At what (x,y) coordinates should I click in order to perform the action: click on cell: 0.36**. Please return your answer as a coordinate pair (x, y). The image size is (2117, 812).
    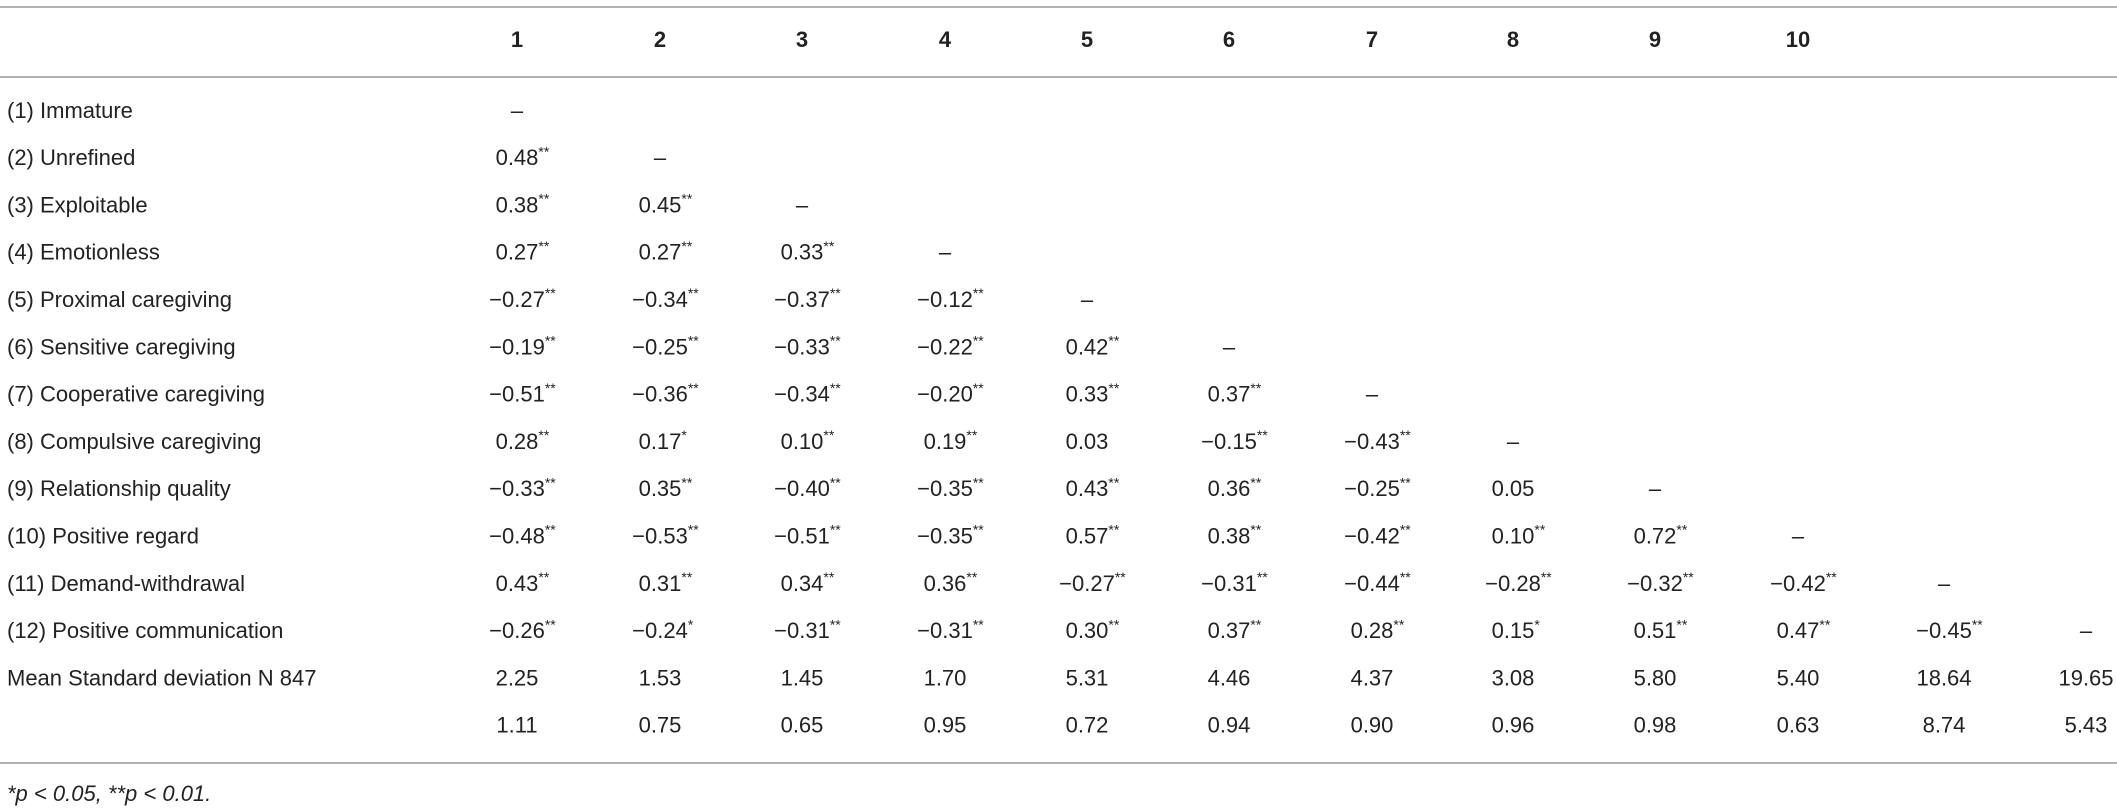
    Looking at the image, I should click on (951, 582).